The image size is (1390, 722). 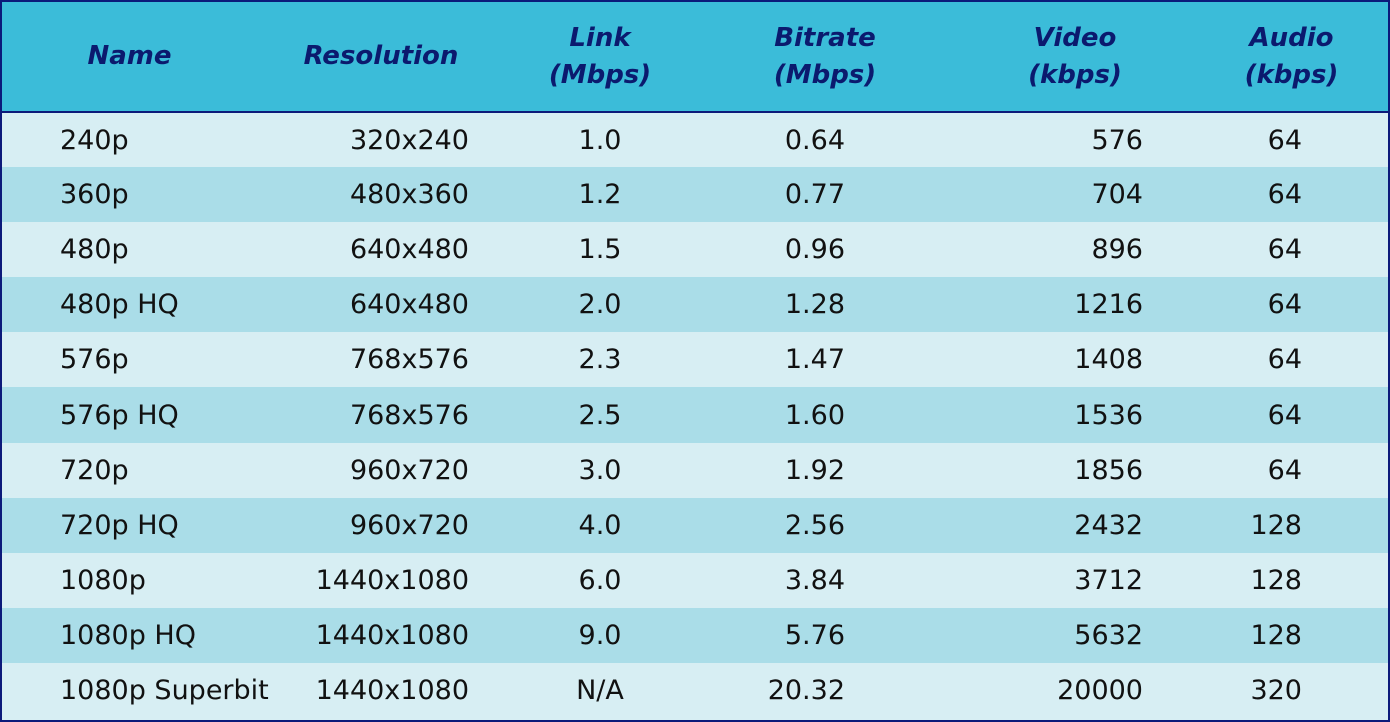 What do you see at coordinates (695, 470) in the screenshot?
I see `table-row: 720p 960x720 3.0 1.92 1856 64` at bounding box center [695, 470].